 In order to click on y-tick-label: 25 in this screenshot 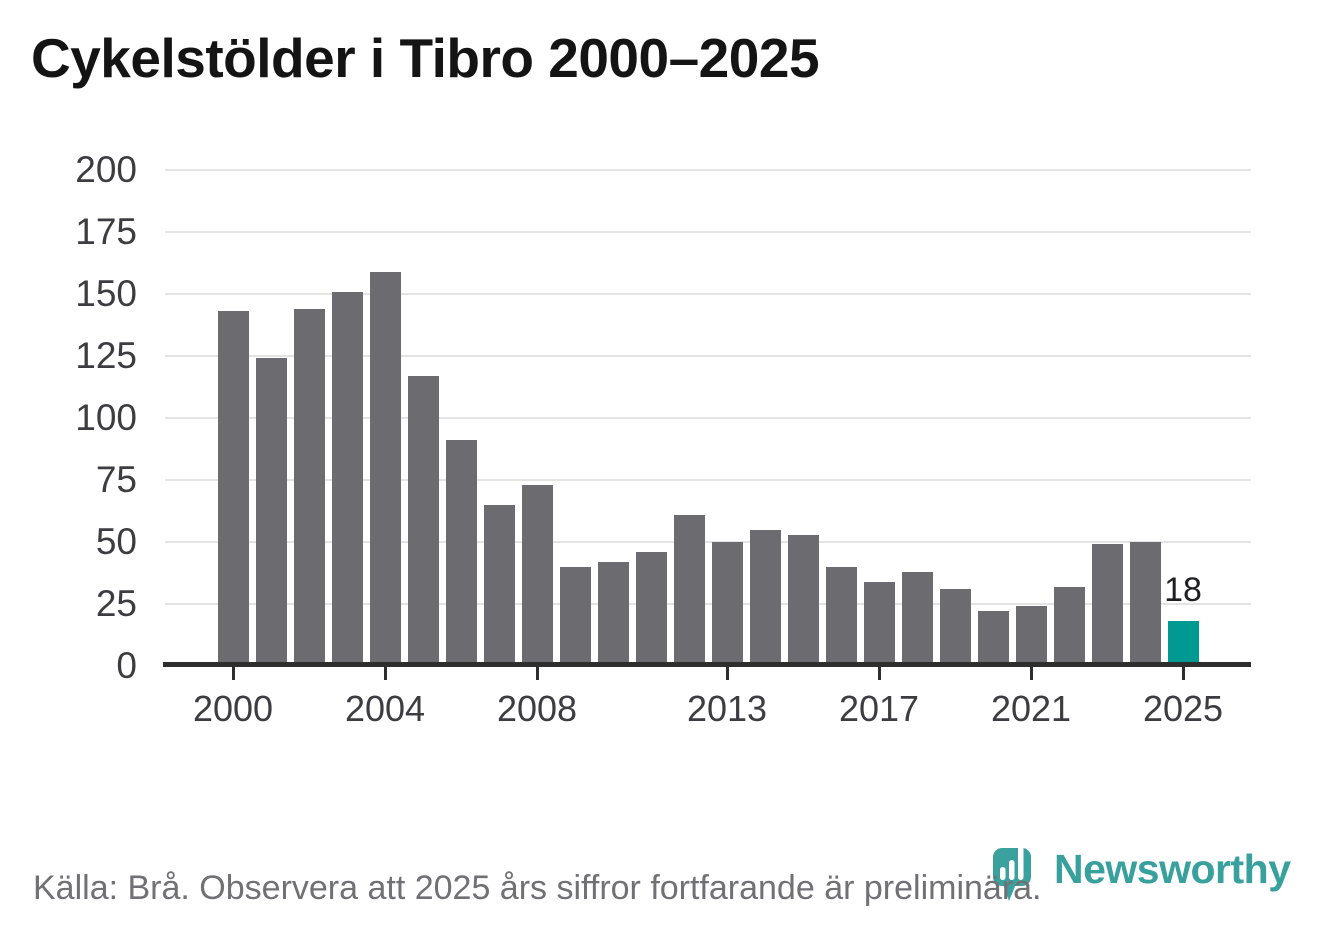, I will do `click(116, 603)`.